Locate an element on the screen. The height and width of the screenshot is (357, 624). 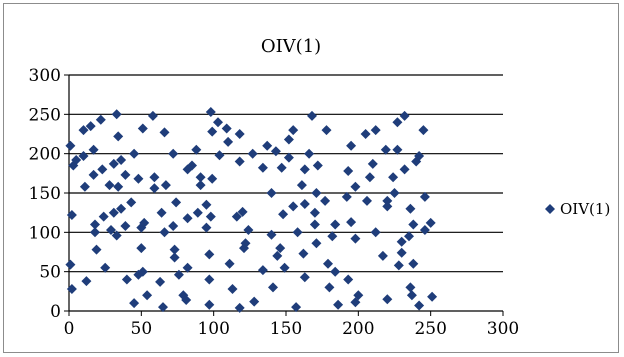
legend-marker is located at coordinates (550, 209).